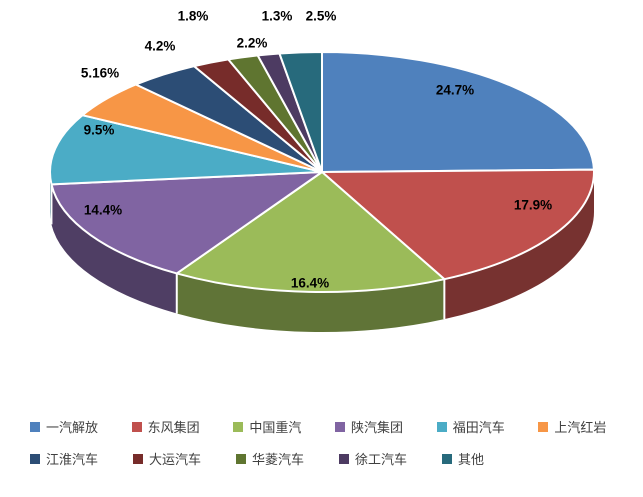 This screenshot has width=643, height=497. I want to click on slice-label: 4.2%, so click(160, 46).